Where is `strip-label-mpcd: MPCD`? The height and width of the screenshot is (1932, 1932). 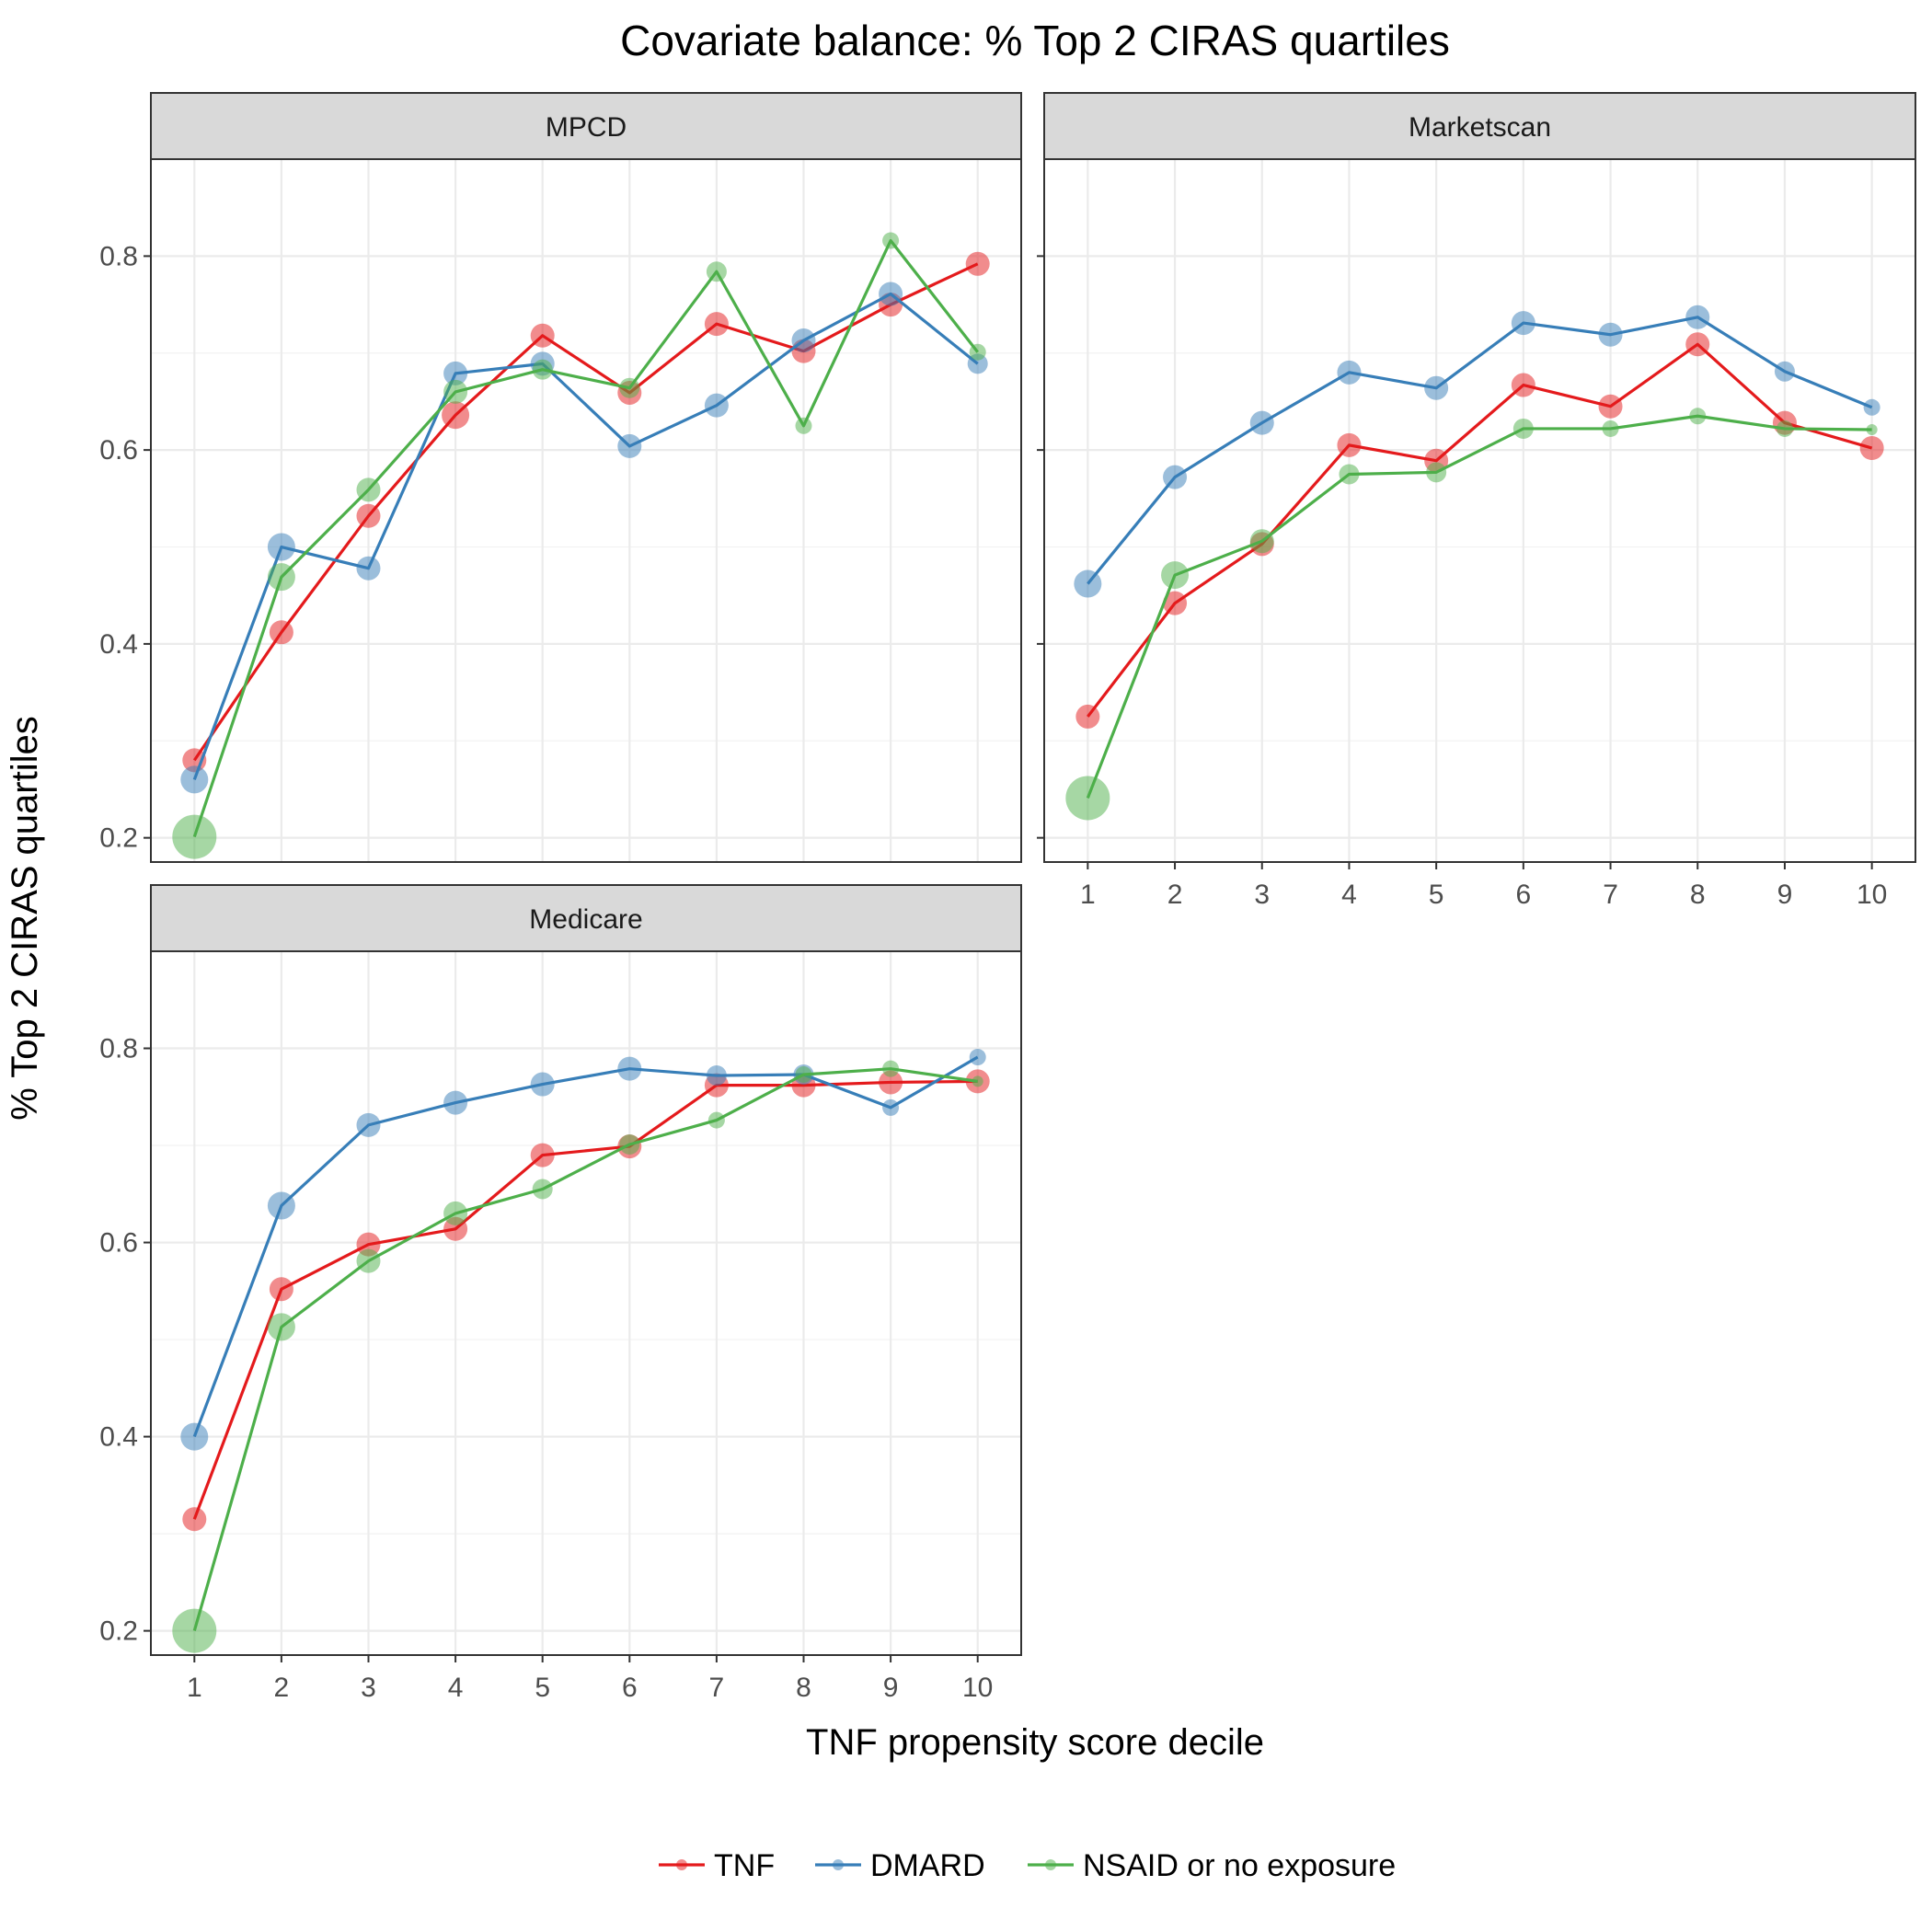
strip-label-mpcd: MPCD is located at coordinates (586, 127).